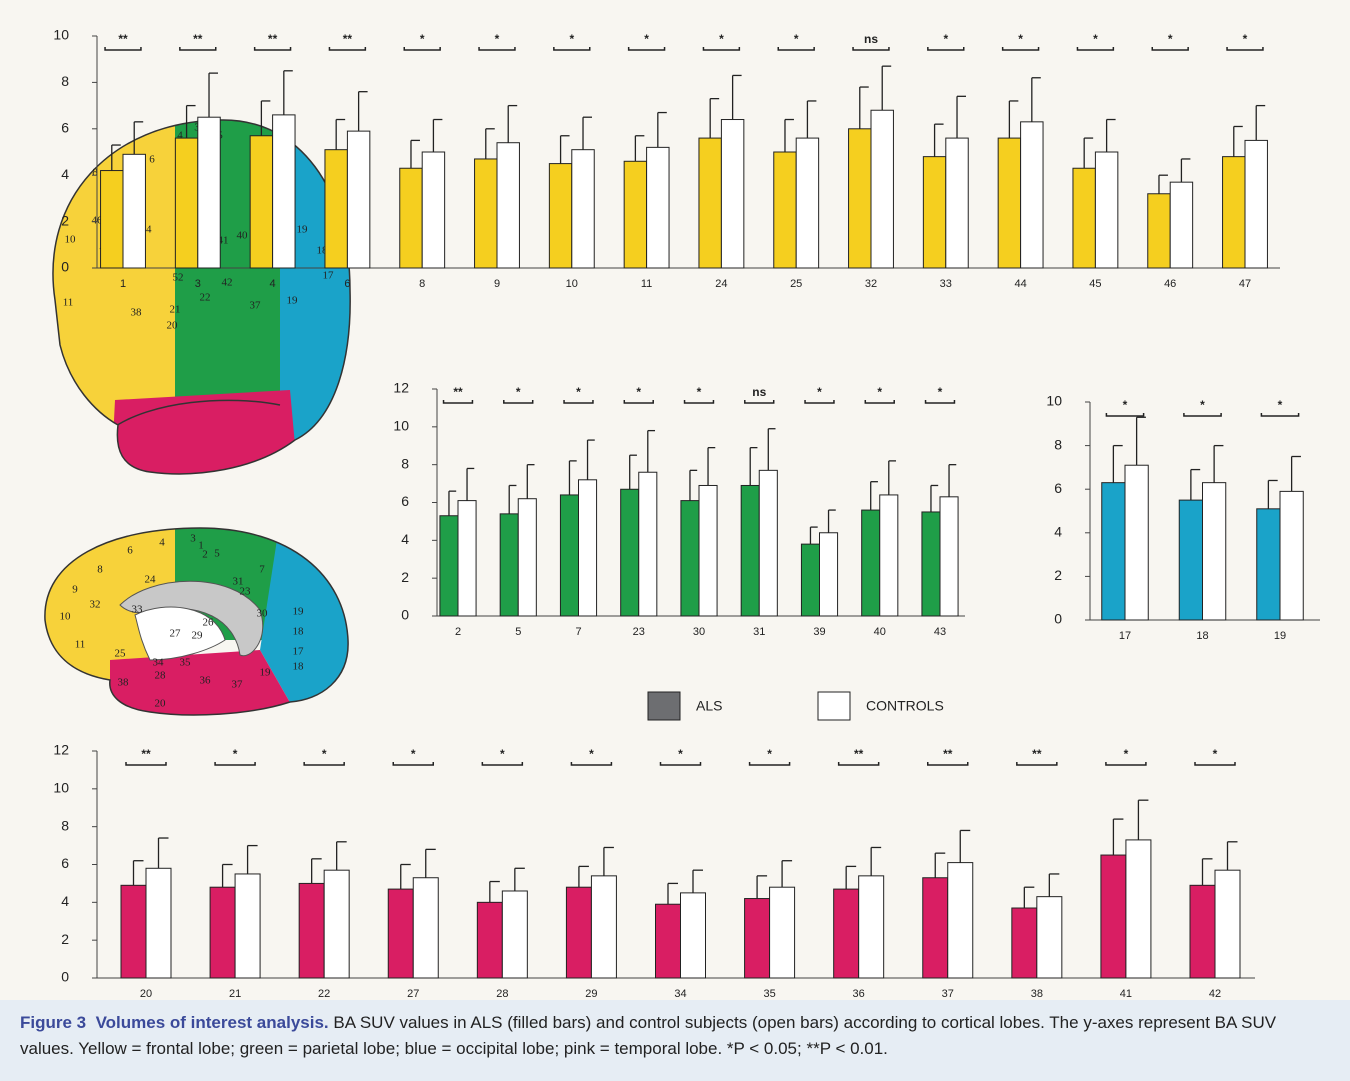 The width and height of the screenshot is (1350, 1081). I want to click on caption-title: Volumes of interest analysis., so click(212, 1022).